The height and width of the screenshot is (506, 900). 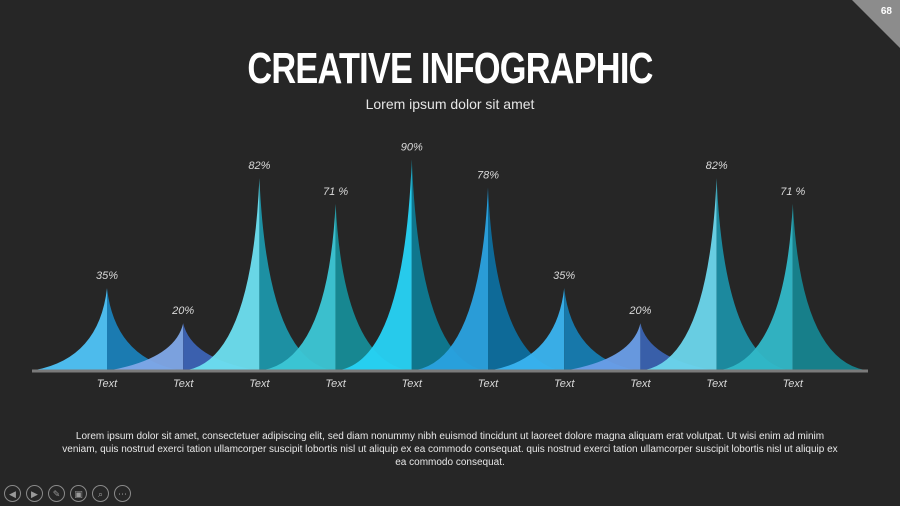 I want to click on prev-icon: ◀, so click(x=12, y=493).